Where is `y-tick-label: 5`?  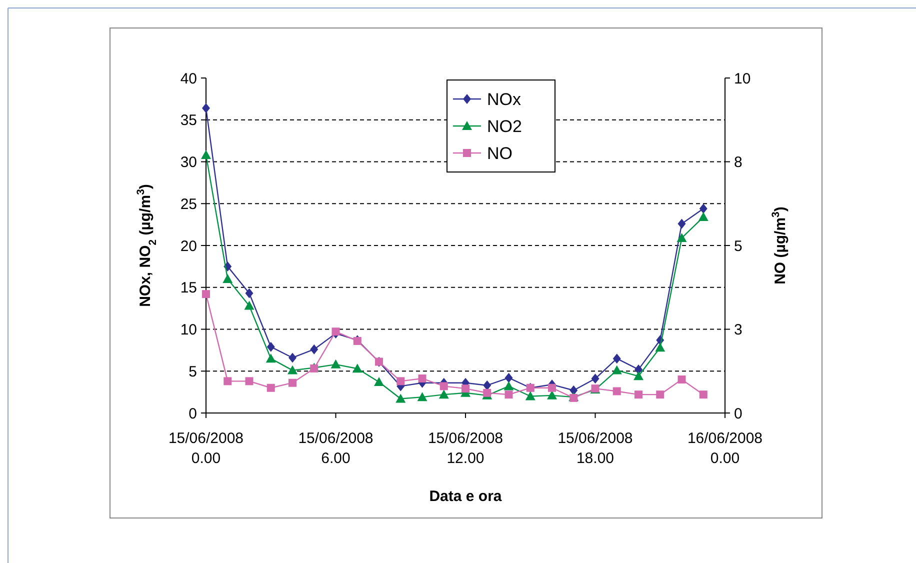
y-tick-label: 5 is located at coordinates (192, 371).